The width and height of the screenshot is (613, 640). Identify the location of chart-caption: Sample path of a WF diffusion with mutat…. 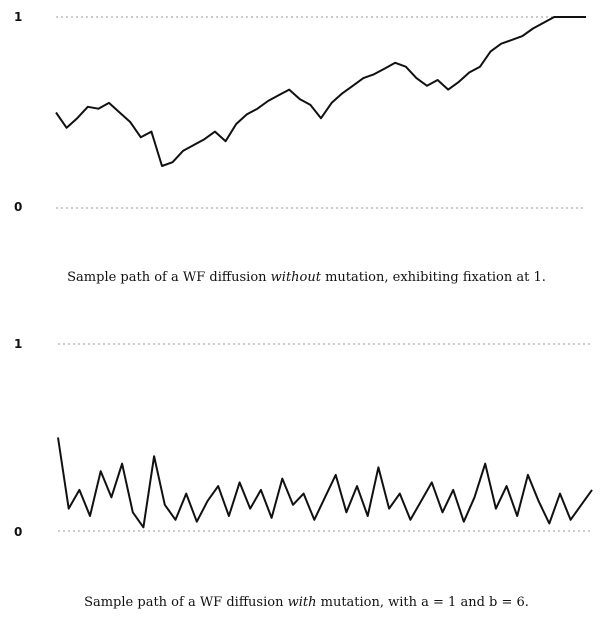
(306, 602).